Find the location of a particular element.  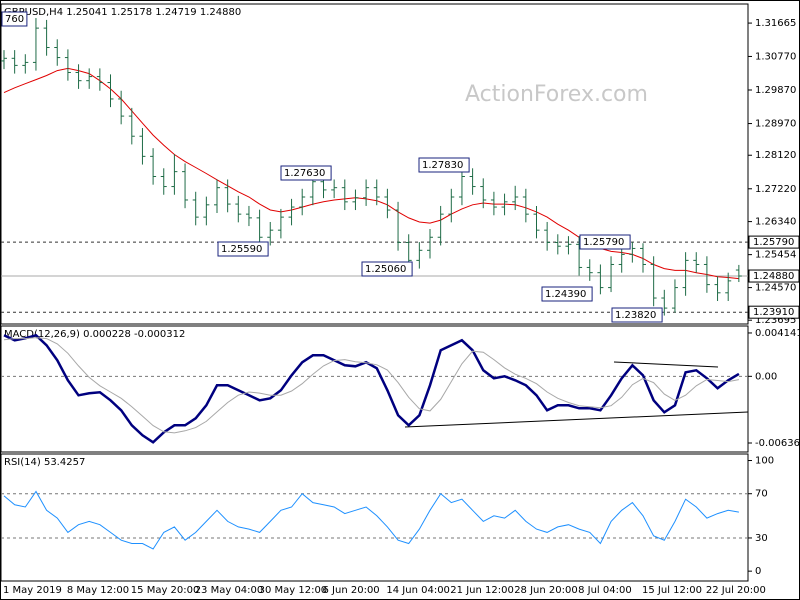

annotation-label: 1.23820 is located at coordinates (635, 315).